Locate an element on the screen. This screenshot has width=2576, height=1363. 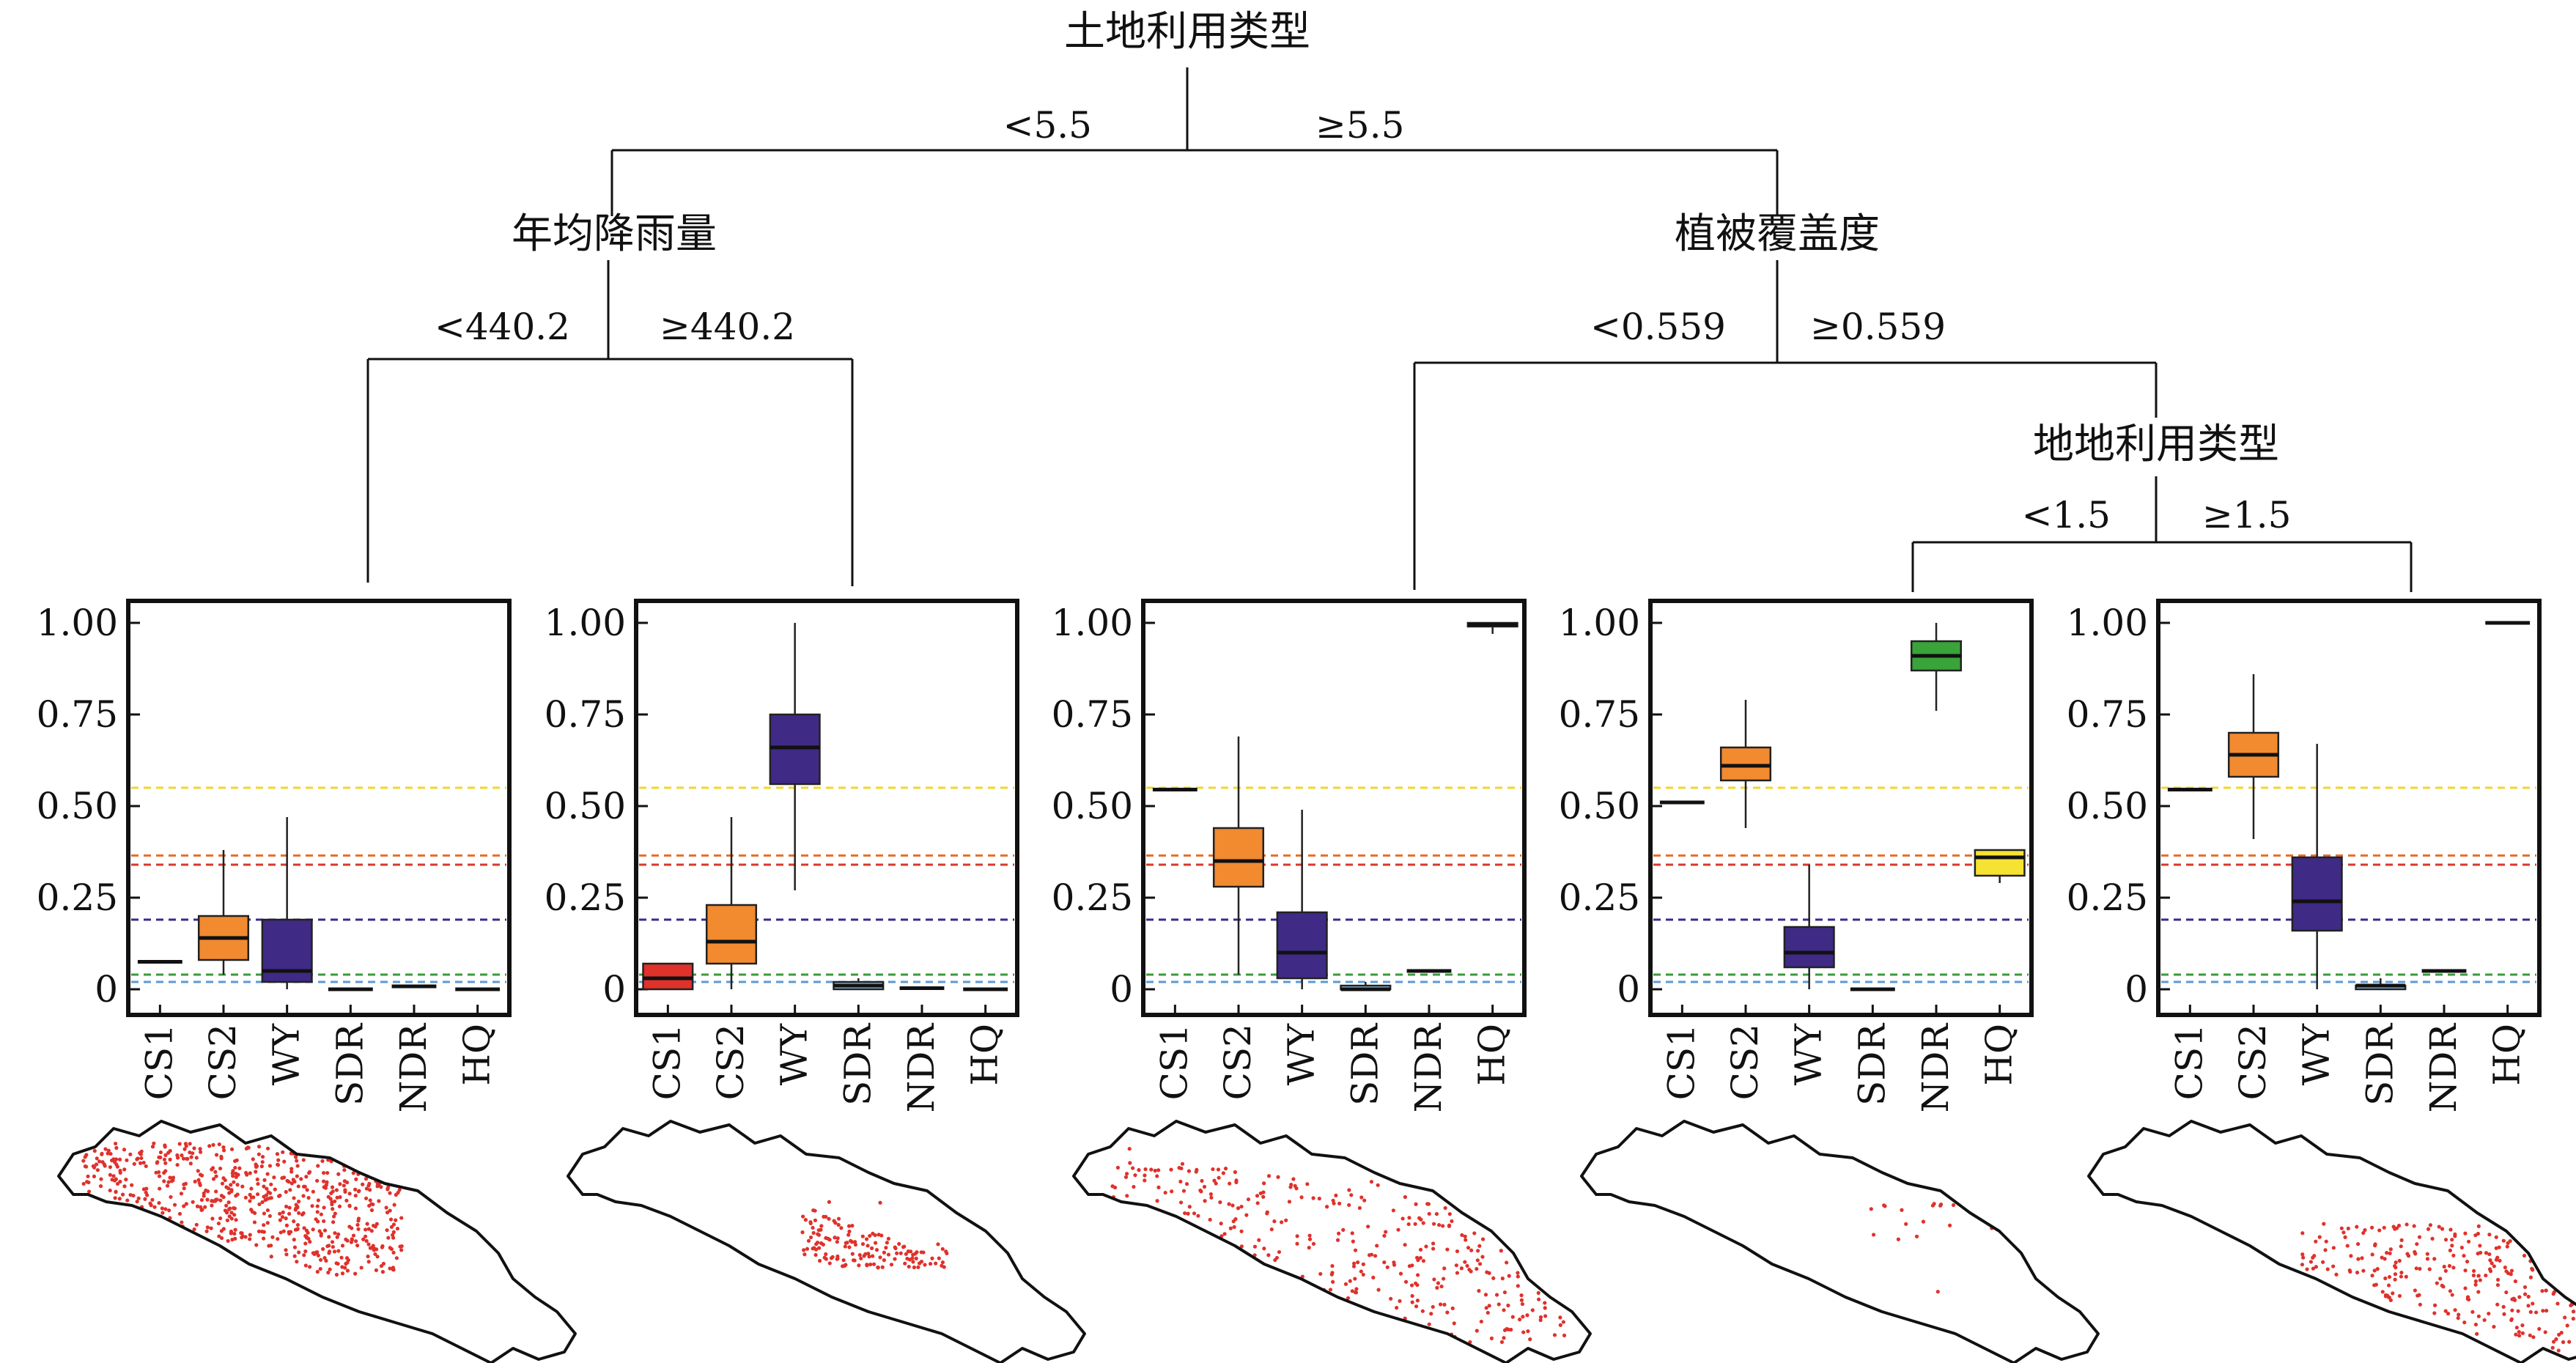
box-ndr is located at coordinates (1936, 667).